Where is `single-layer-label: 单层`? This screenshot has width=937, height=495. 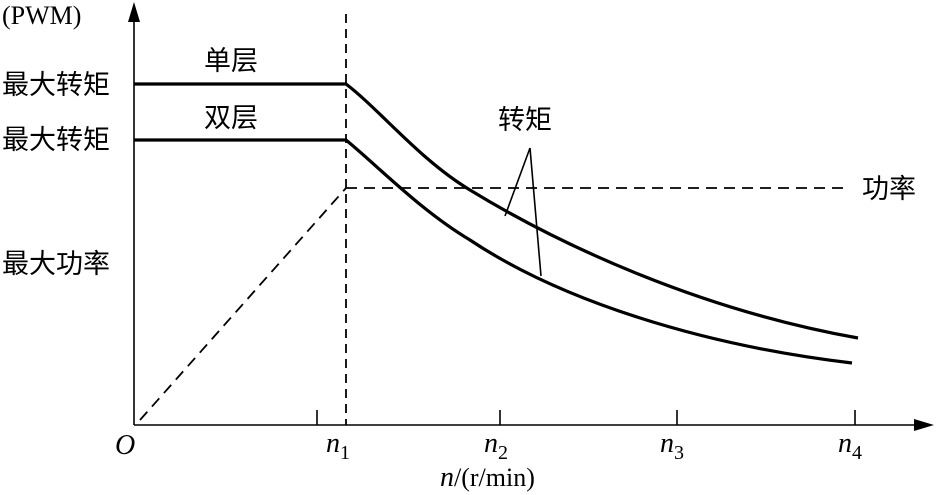
single-layer-label: 单层 is located at coordinates (231, 61).